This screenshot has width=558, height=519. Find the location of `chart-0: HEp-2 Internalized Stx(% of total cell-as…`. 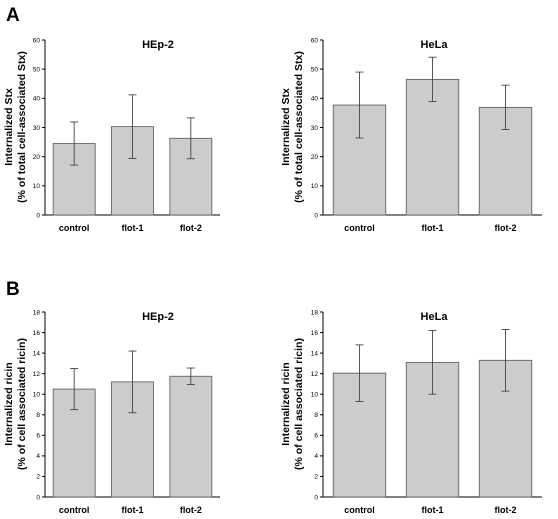

chart-0: HEp-2 Internalized Stx(% of total cell-as… is located at coordinates (111, 135).